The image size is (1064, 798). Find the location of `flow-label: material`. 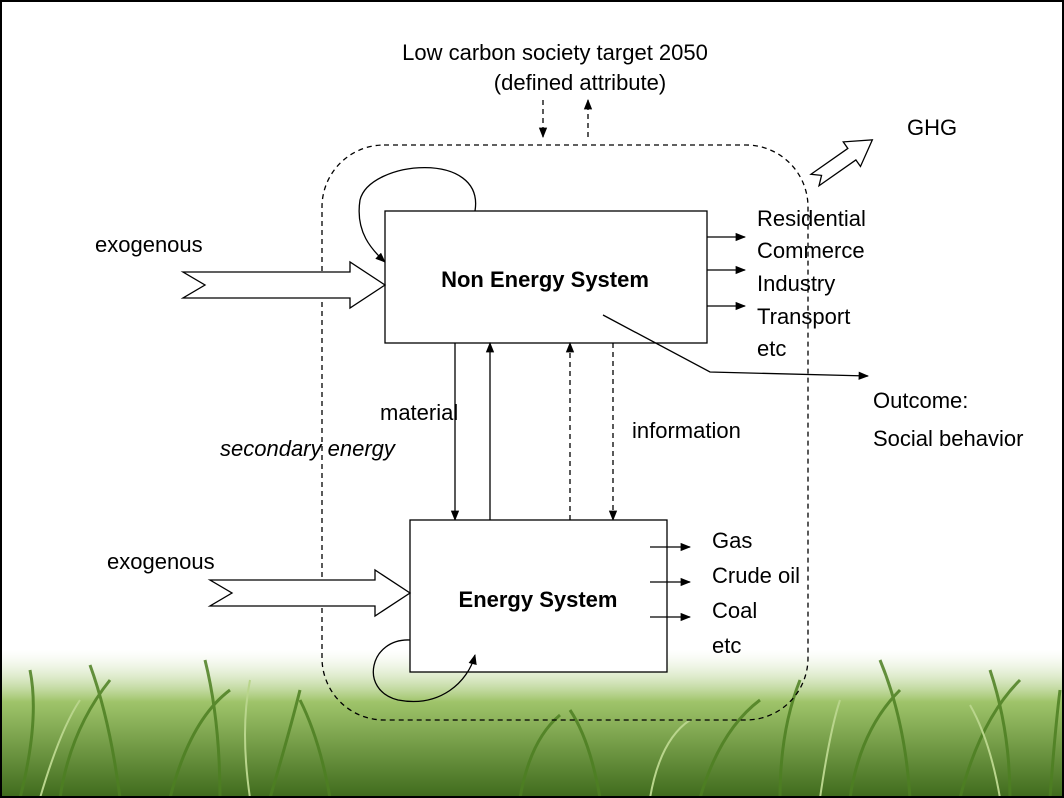

flow-label: material is located at coordinates (419, 412).